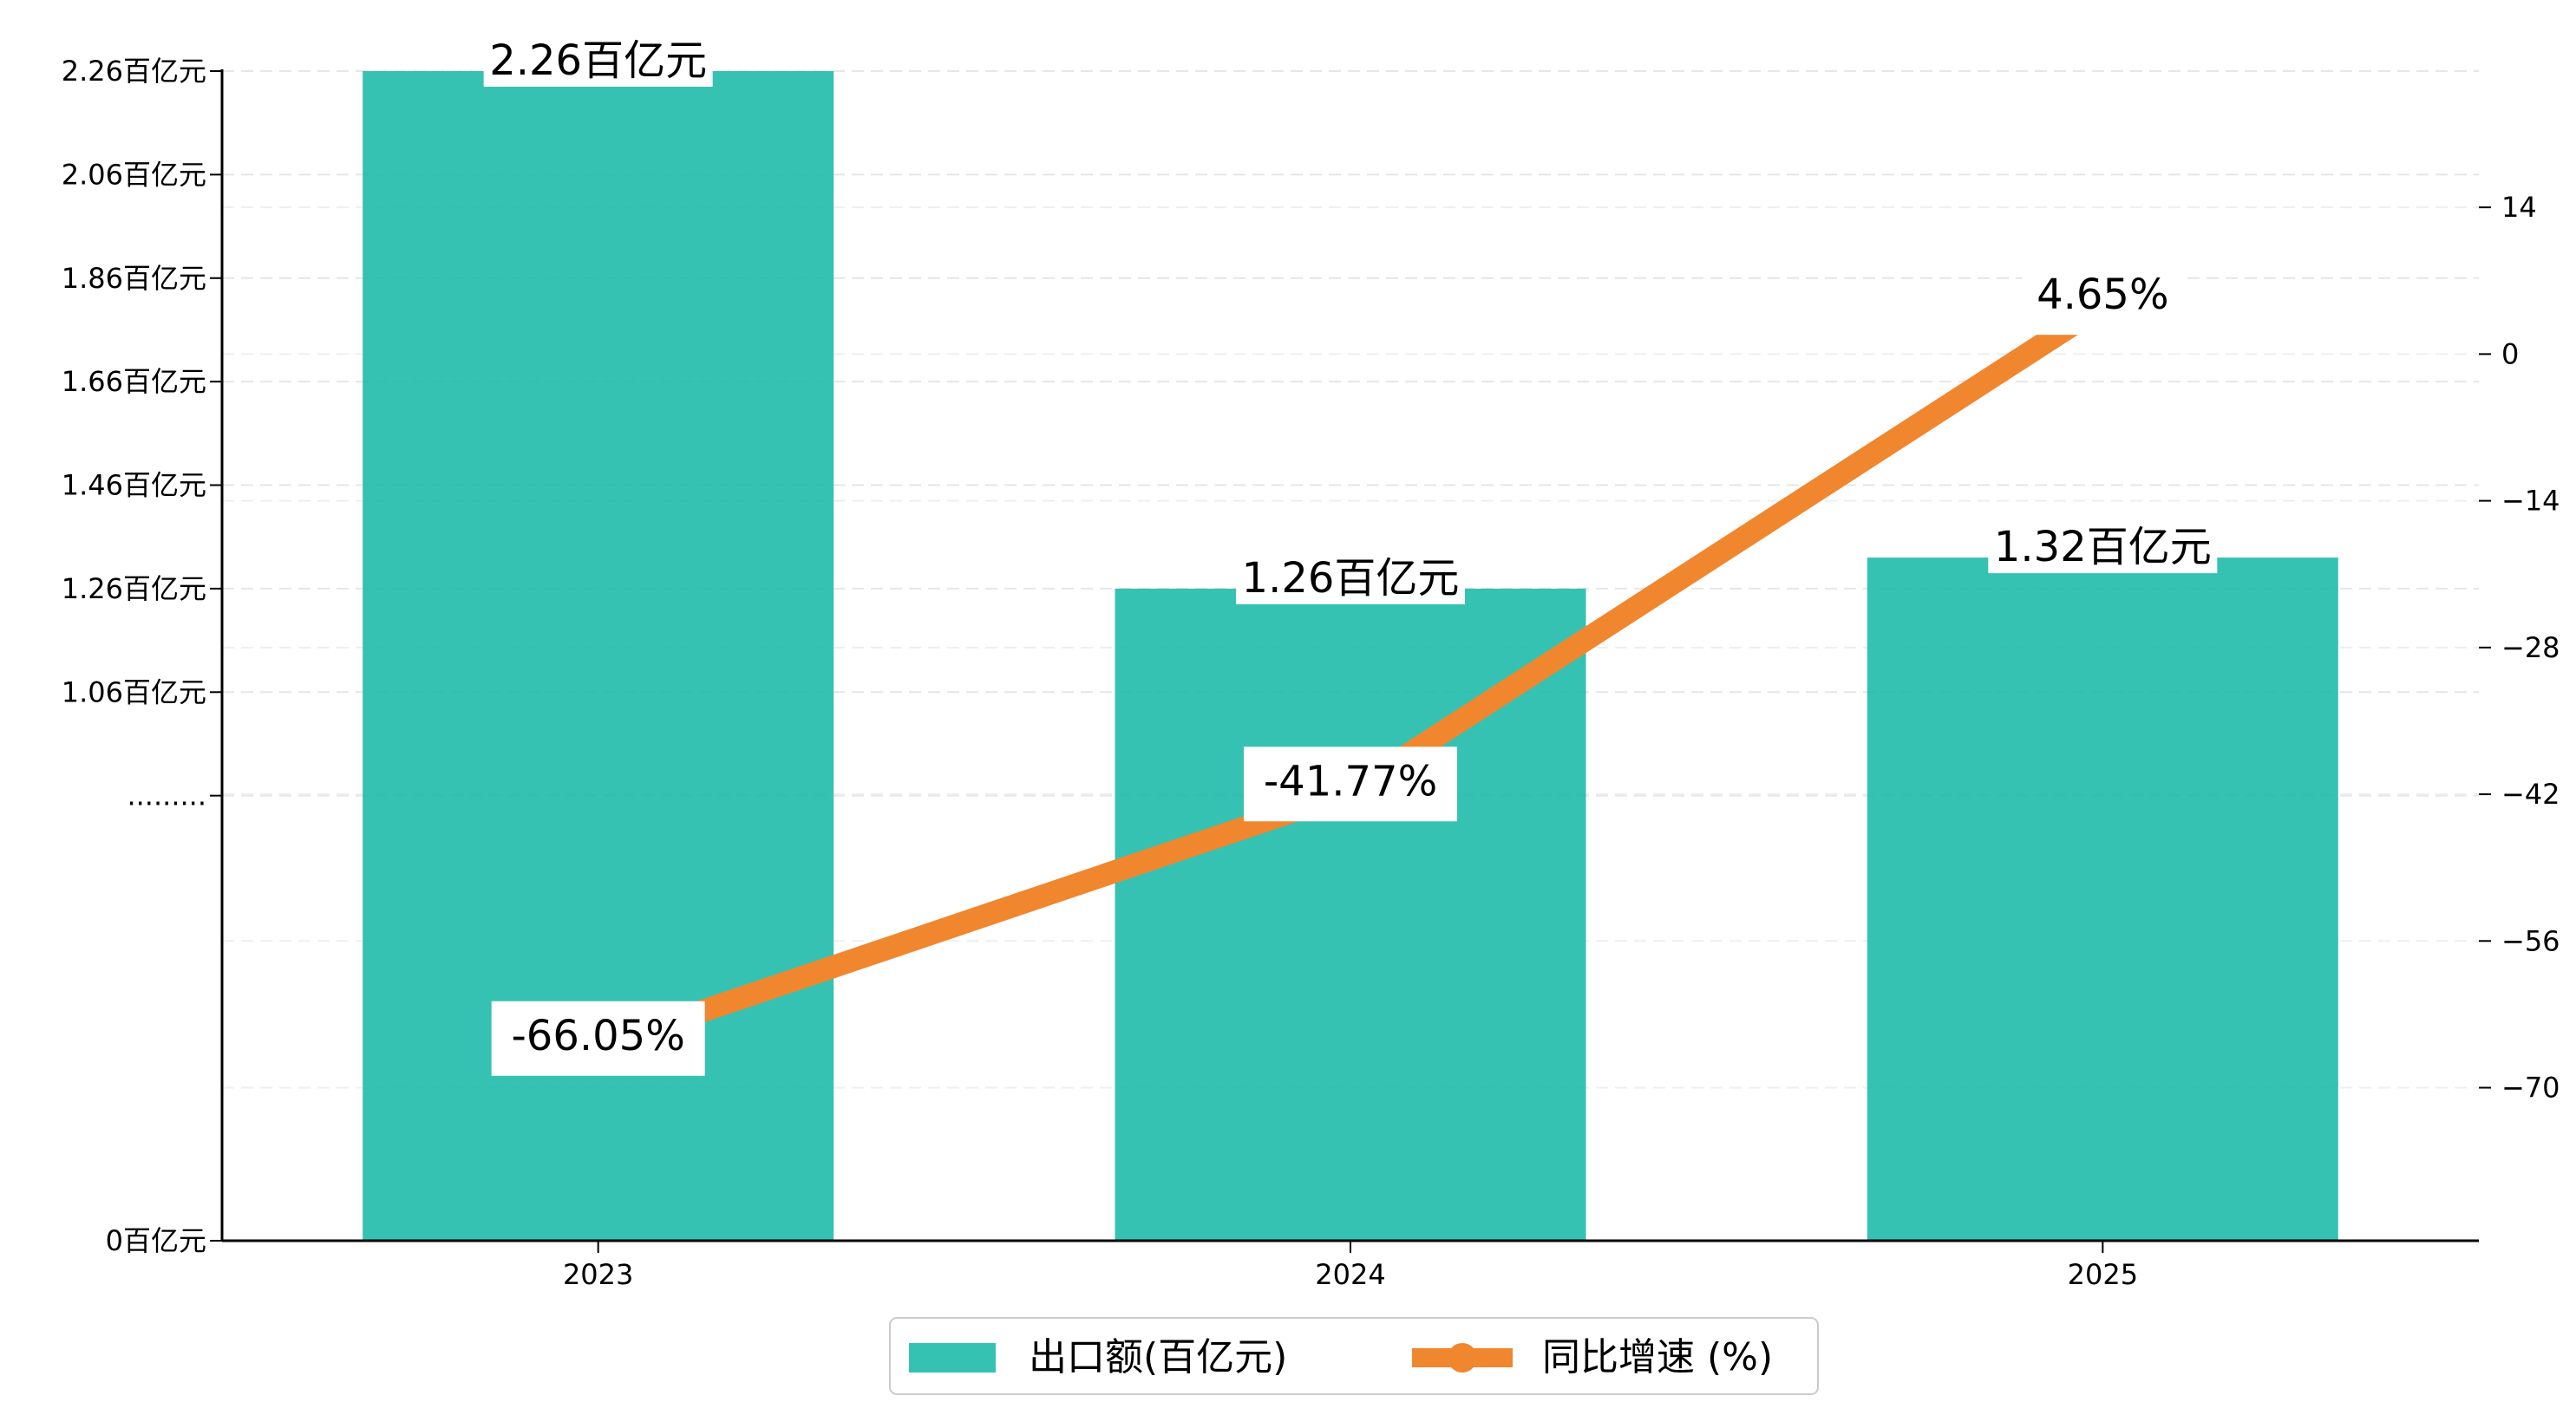 This screenshot has width=2576, height=1415. Describe the element at coordinates (2510, 353) in the screenshot. I see `right-tick-label: 0` at that location.